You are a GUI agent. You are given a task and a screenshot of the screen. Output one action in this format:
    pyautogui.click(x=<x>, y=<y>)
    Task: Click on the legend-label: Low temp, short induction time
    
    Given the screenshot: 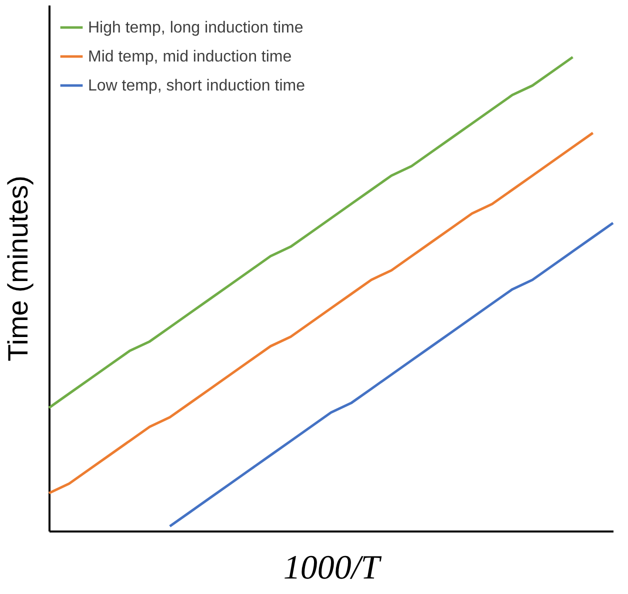 What is the action you would take?
    pyautogui.click(x=197, y=86)
    